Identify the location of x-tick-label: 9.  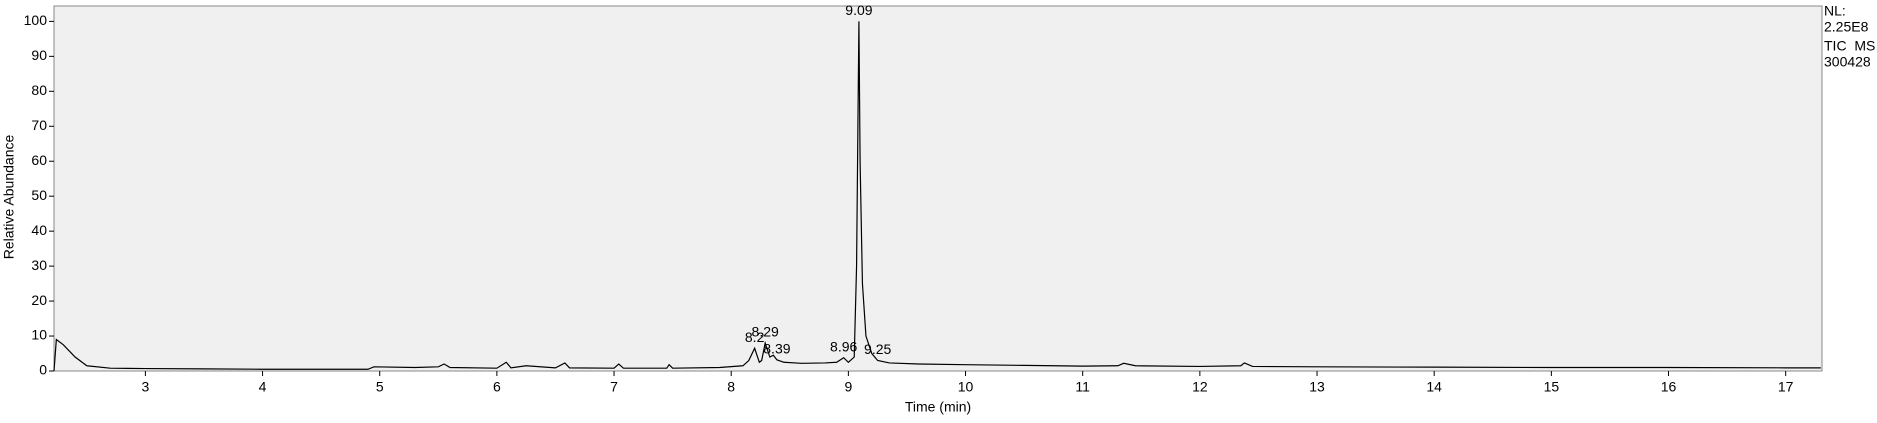
(848, 387).